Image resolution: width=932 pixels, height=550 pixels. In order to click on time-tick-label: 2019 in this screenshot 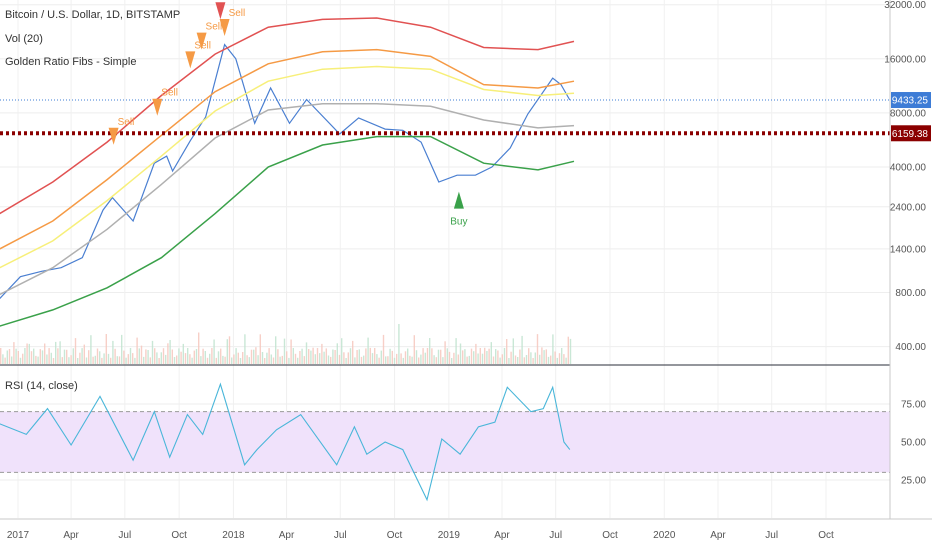, I will do `click(449, 535)`.